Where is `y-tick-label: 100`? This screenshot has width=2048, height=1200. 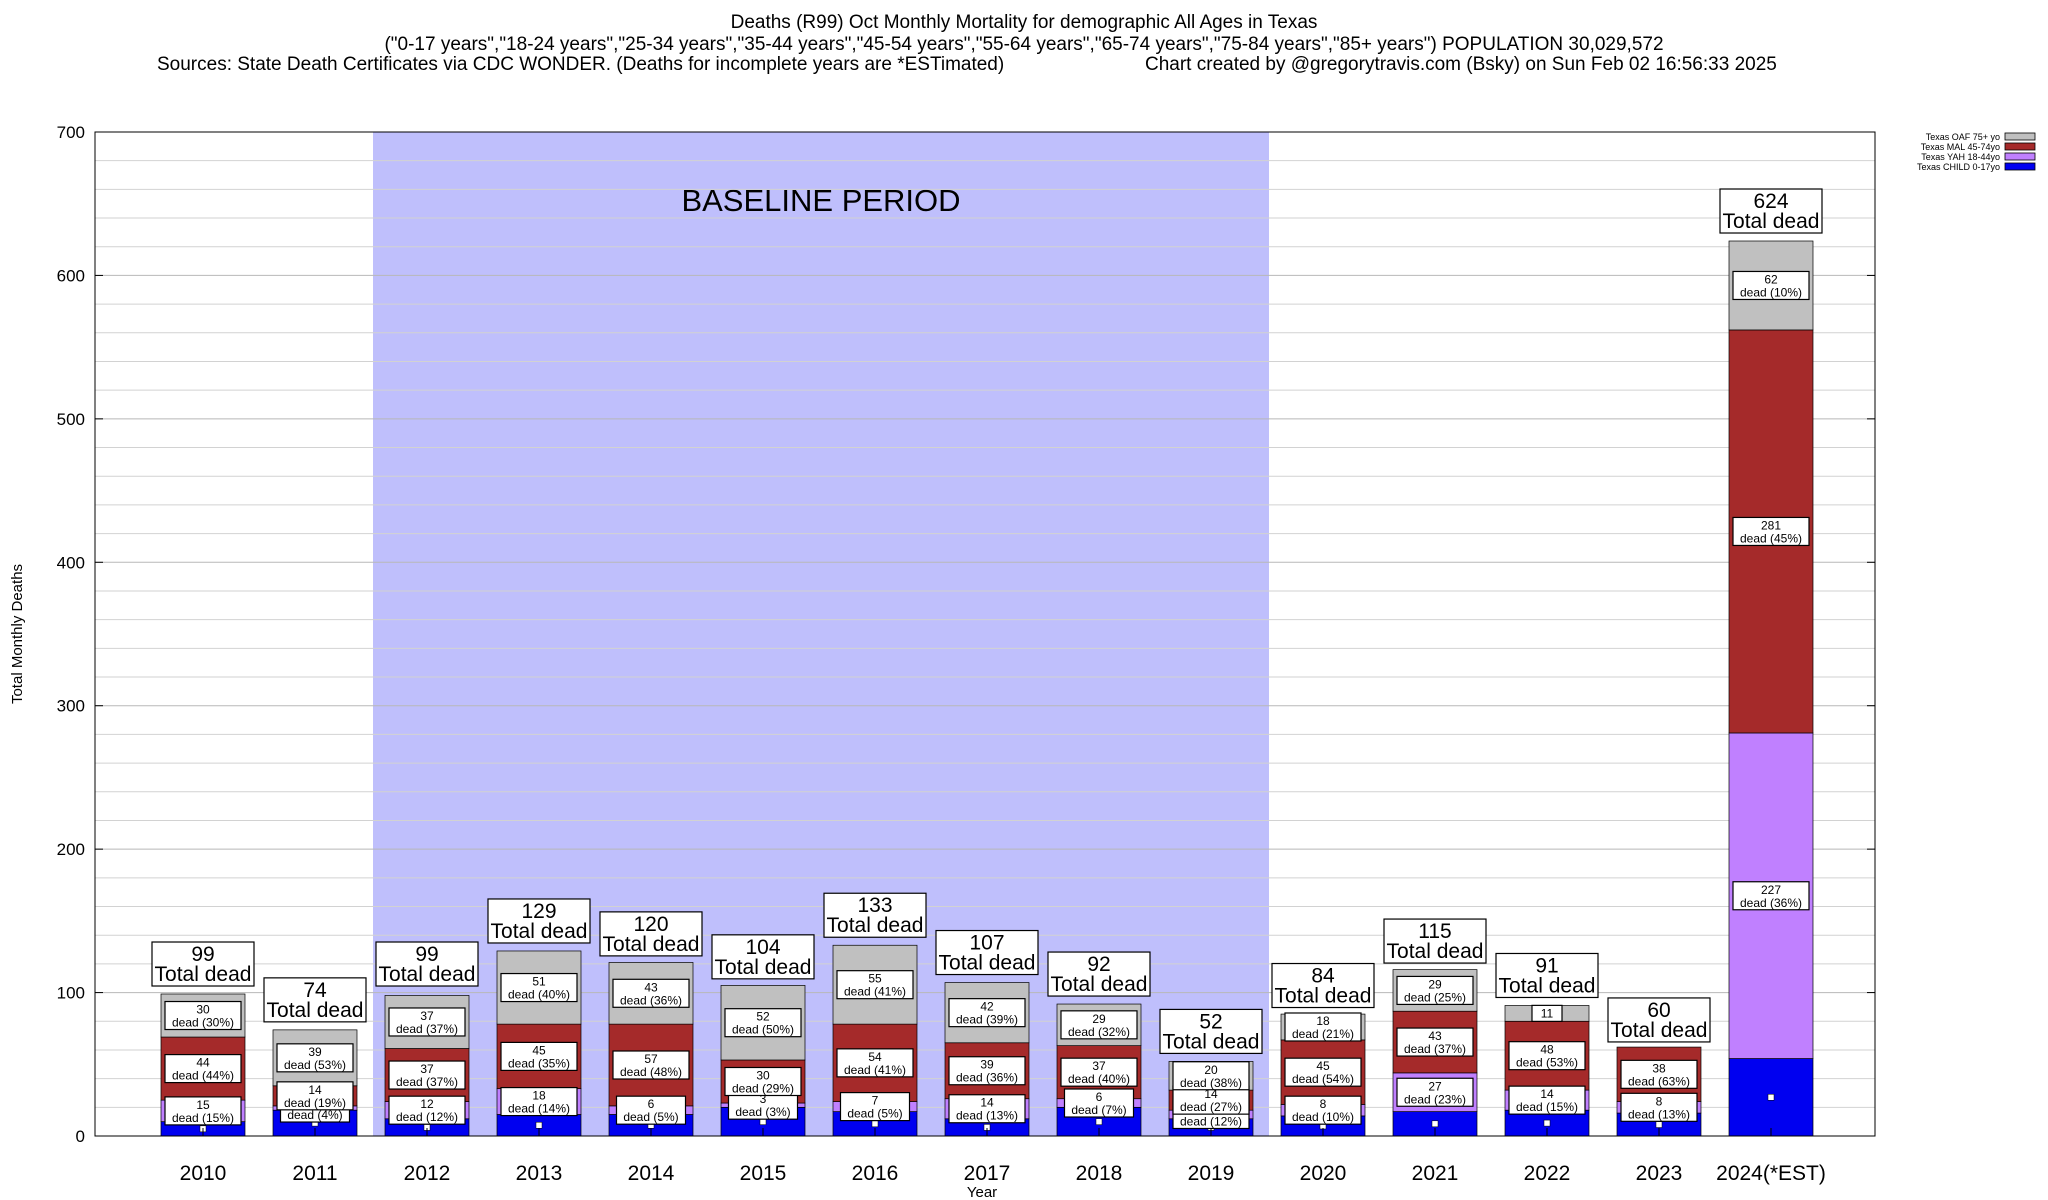
y-tick-label: 100 is located at coordinates (71, 993).